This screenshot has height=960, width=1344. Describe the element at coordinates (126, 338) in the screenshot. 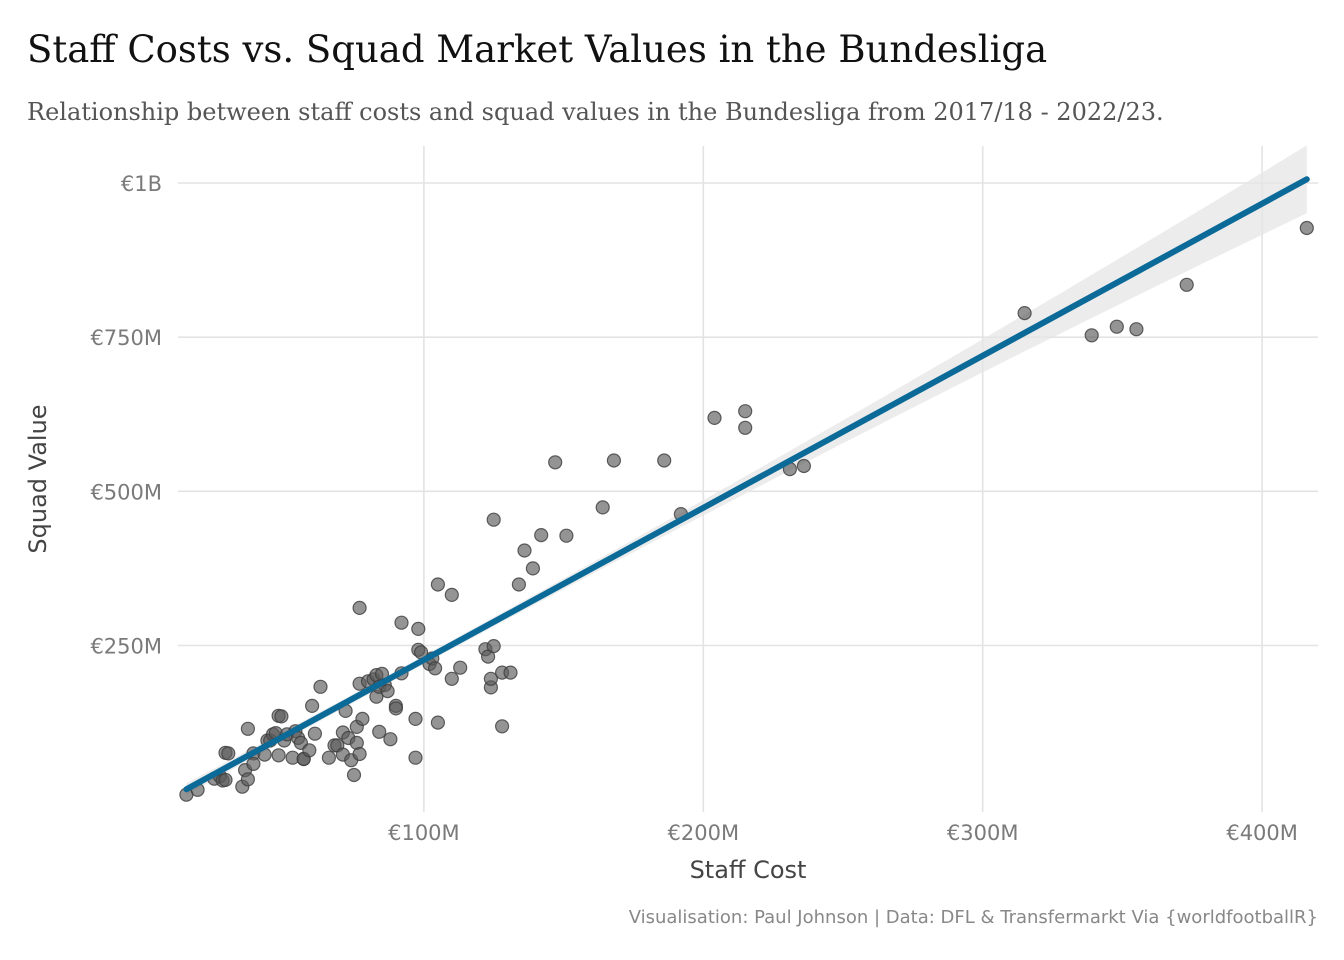

I see `y-tick-label: €750M` at that location.